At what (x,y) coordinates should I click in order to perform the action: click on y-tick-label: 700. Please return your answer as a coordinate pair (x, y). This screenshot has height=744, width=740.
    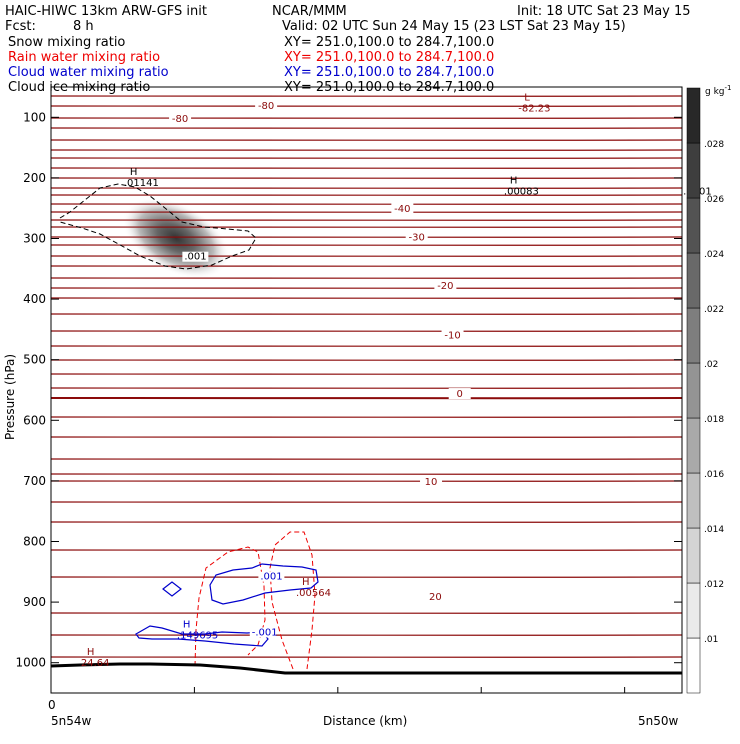
    Looking at the image, I should click on (34, 481).